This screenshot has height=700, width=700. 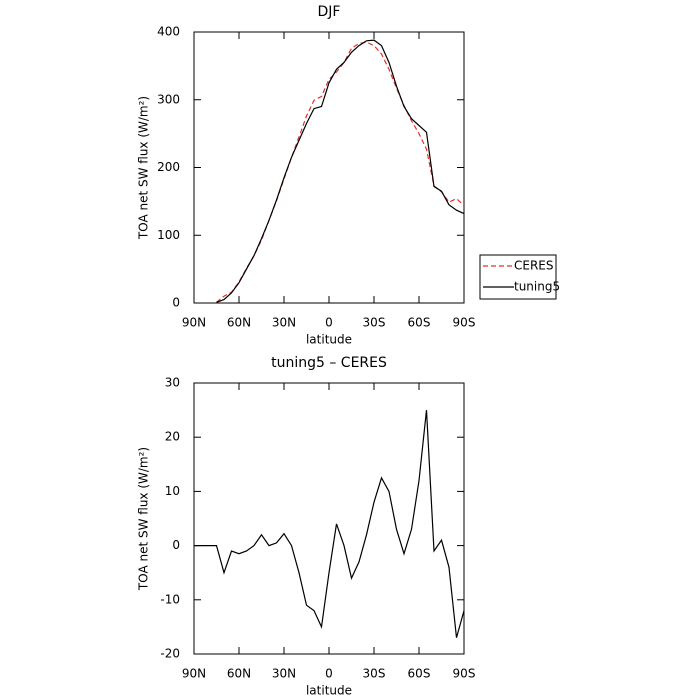 I want to click on y-tick-label: 100, so click(x=168, y=235).